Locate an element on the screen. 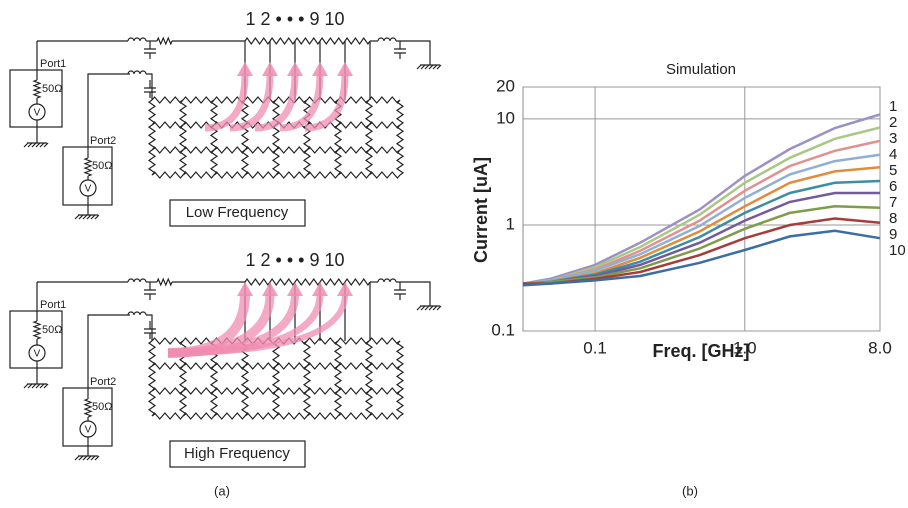 This screenshot has width=908, height=508. caption: Low Frequency is located at coordinates (237, 212).